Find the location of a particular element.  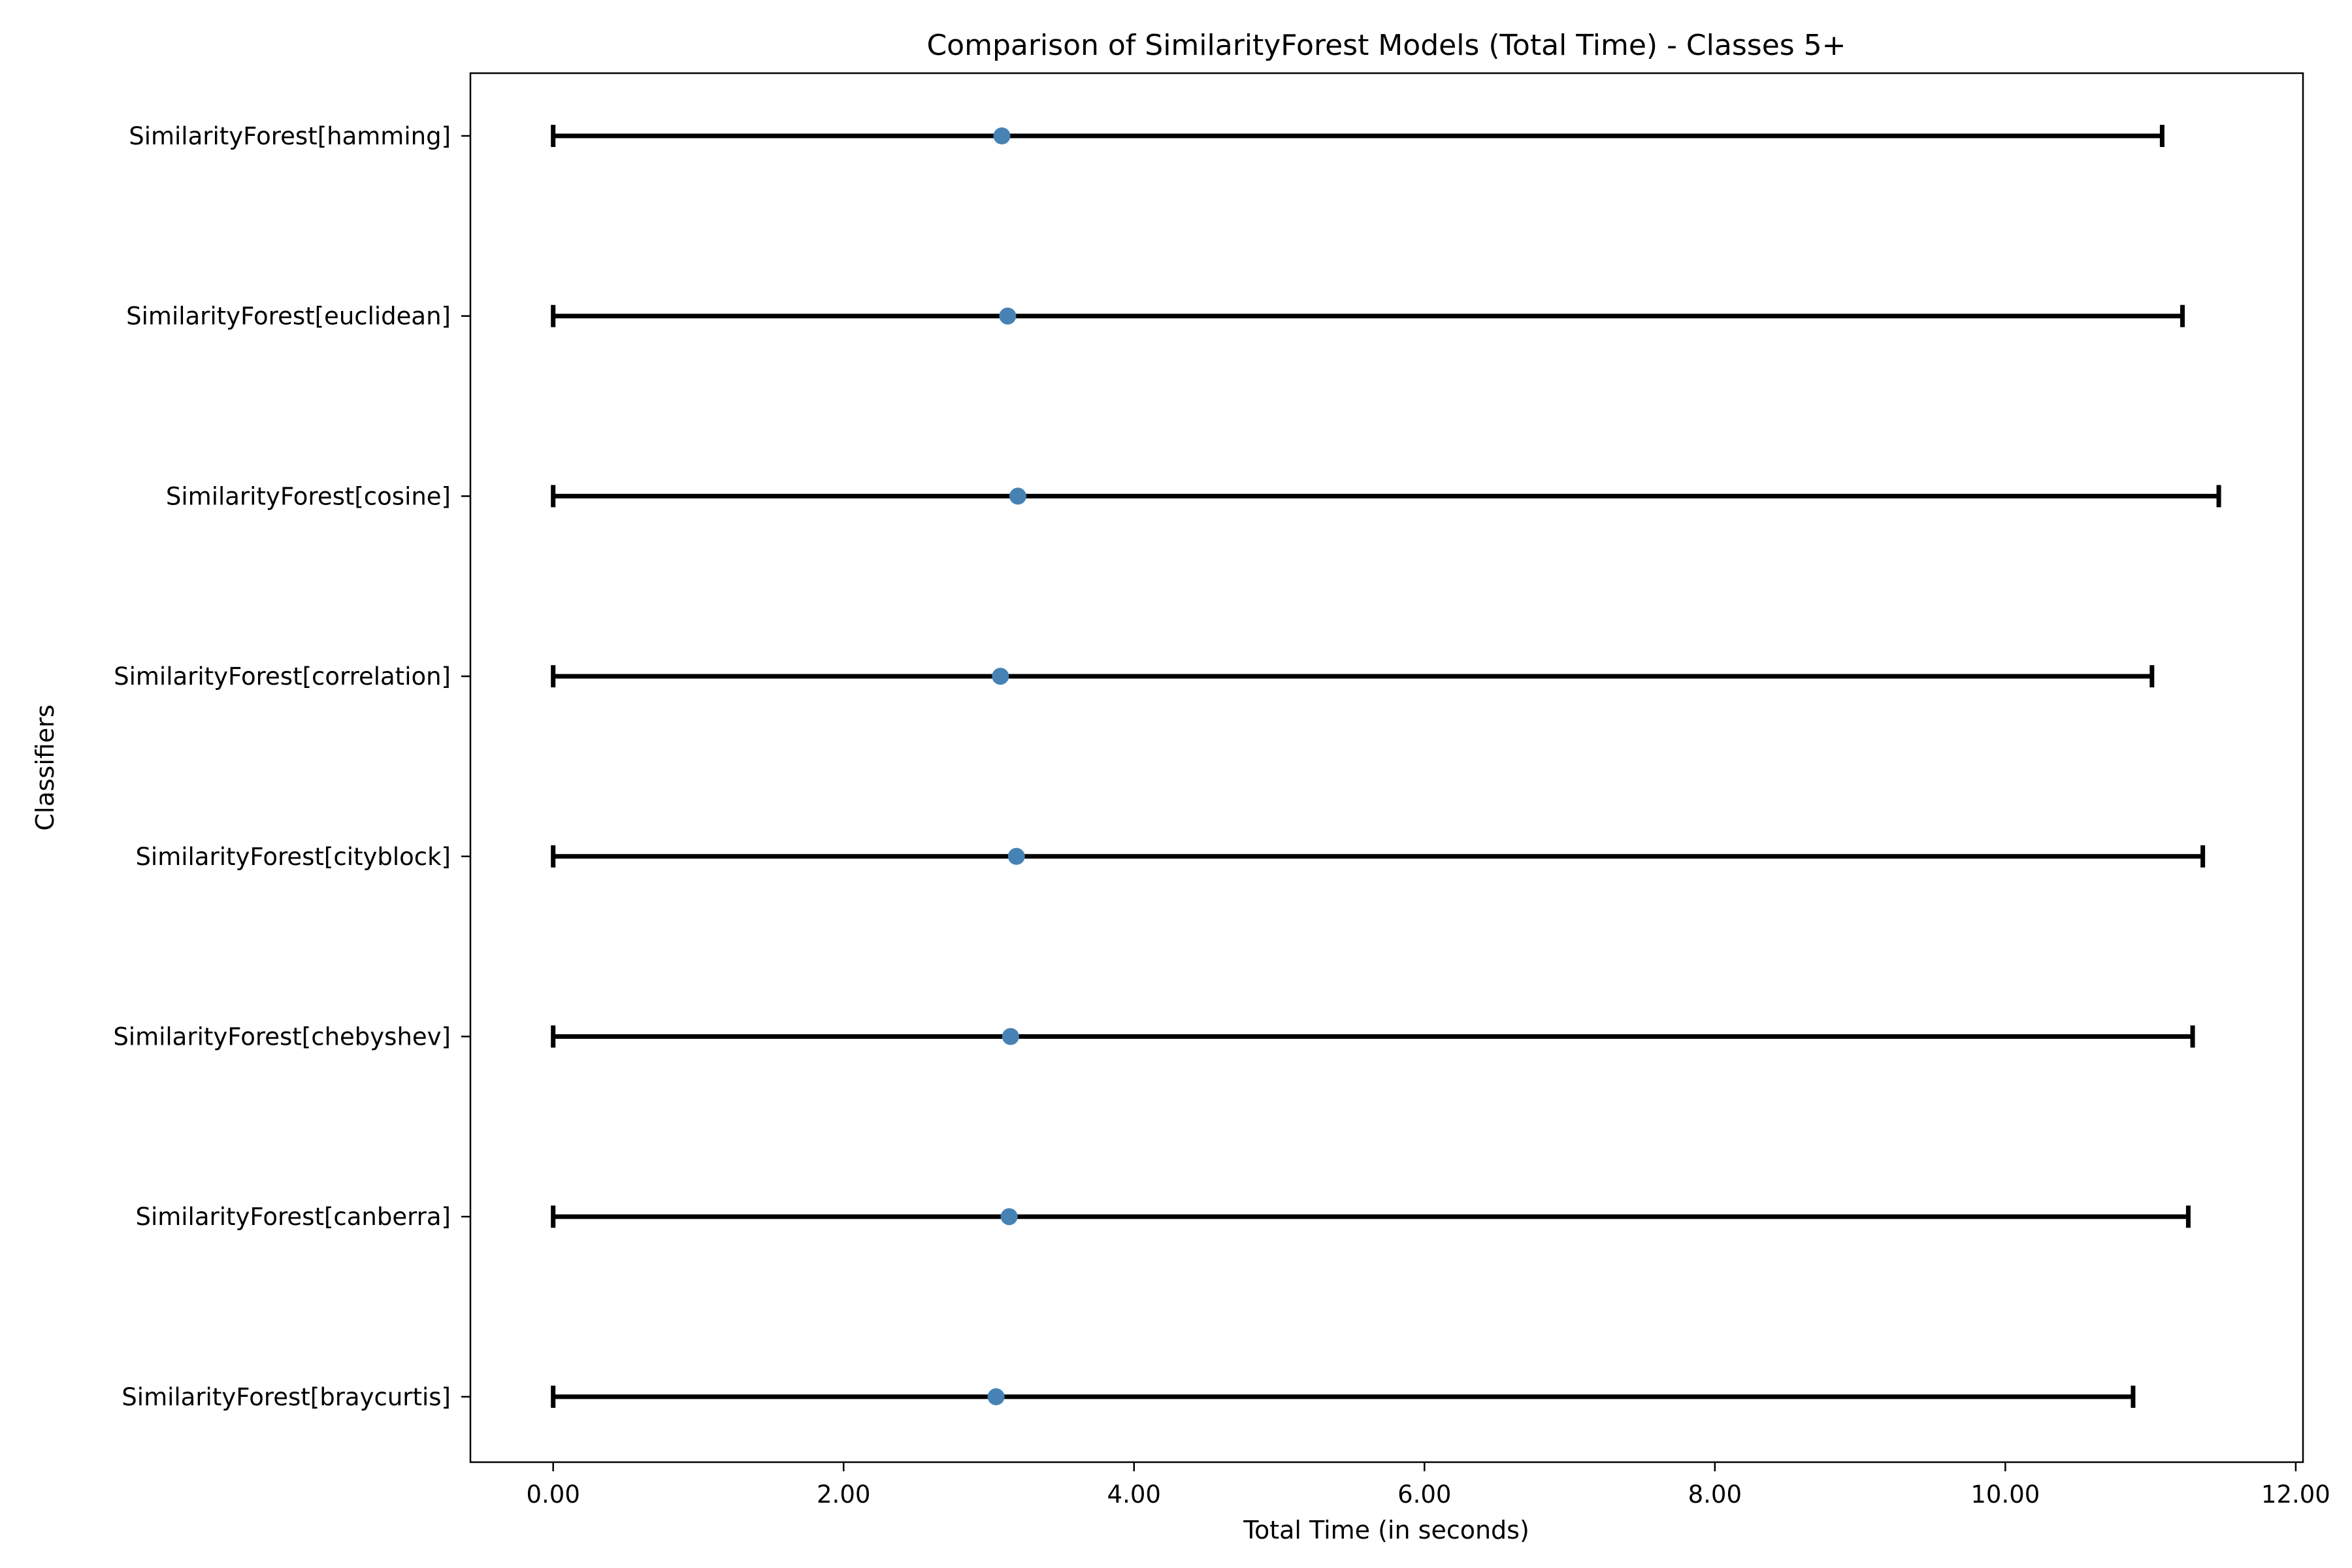

y-tick-label: SimilarityForest[cityblock] is located at coordinates (293, 857).